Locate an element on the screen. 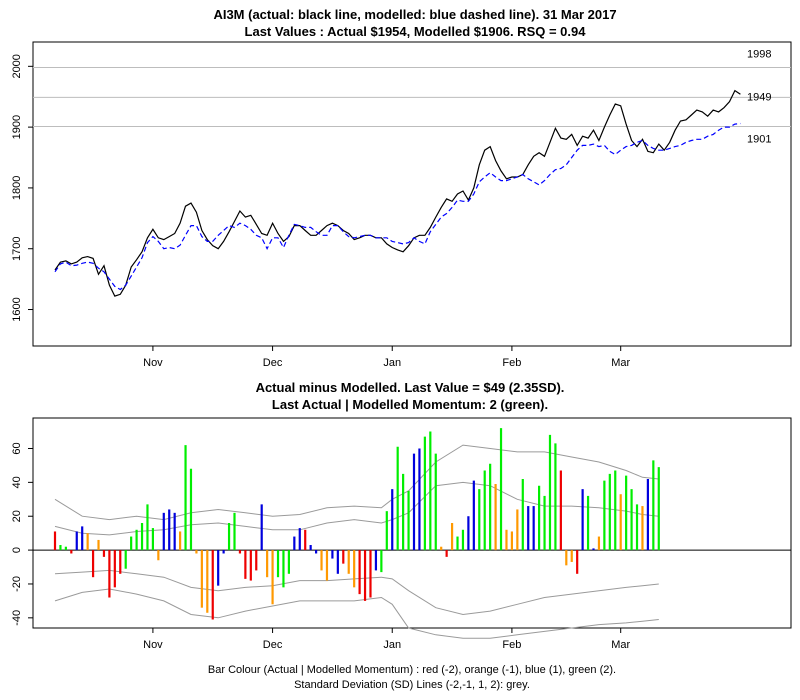  y-tick-label-2000: 2000 is located at coordinates (17, 66).